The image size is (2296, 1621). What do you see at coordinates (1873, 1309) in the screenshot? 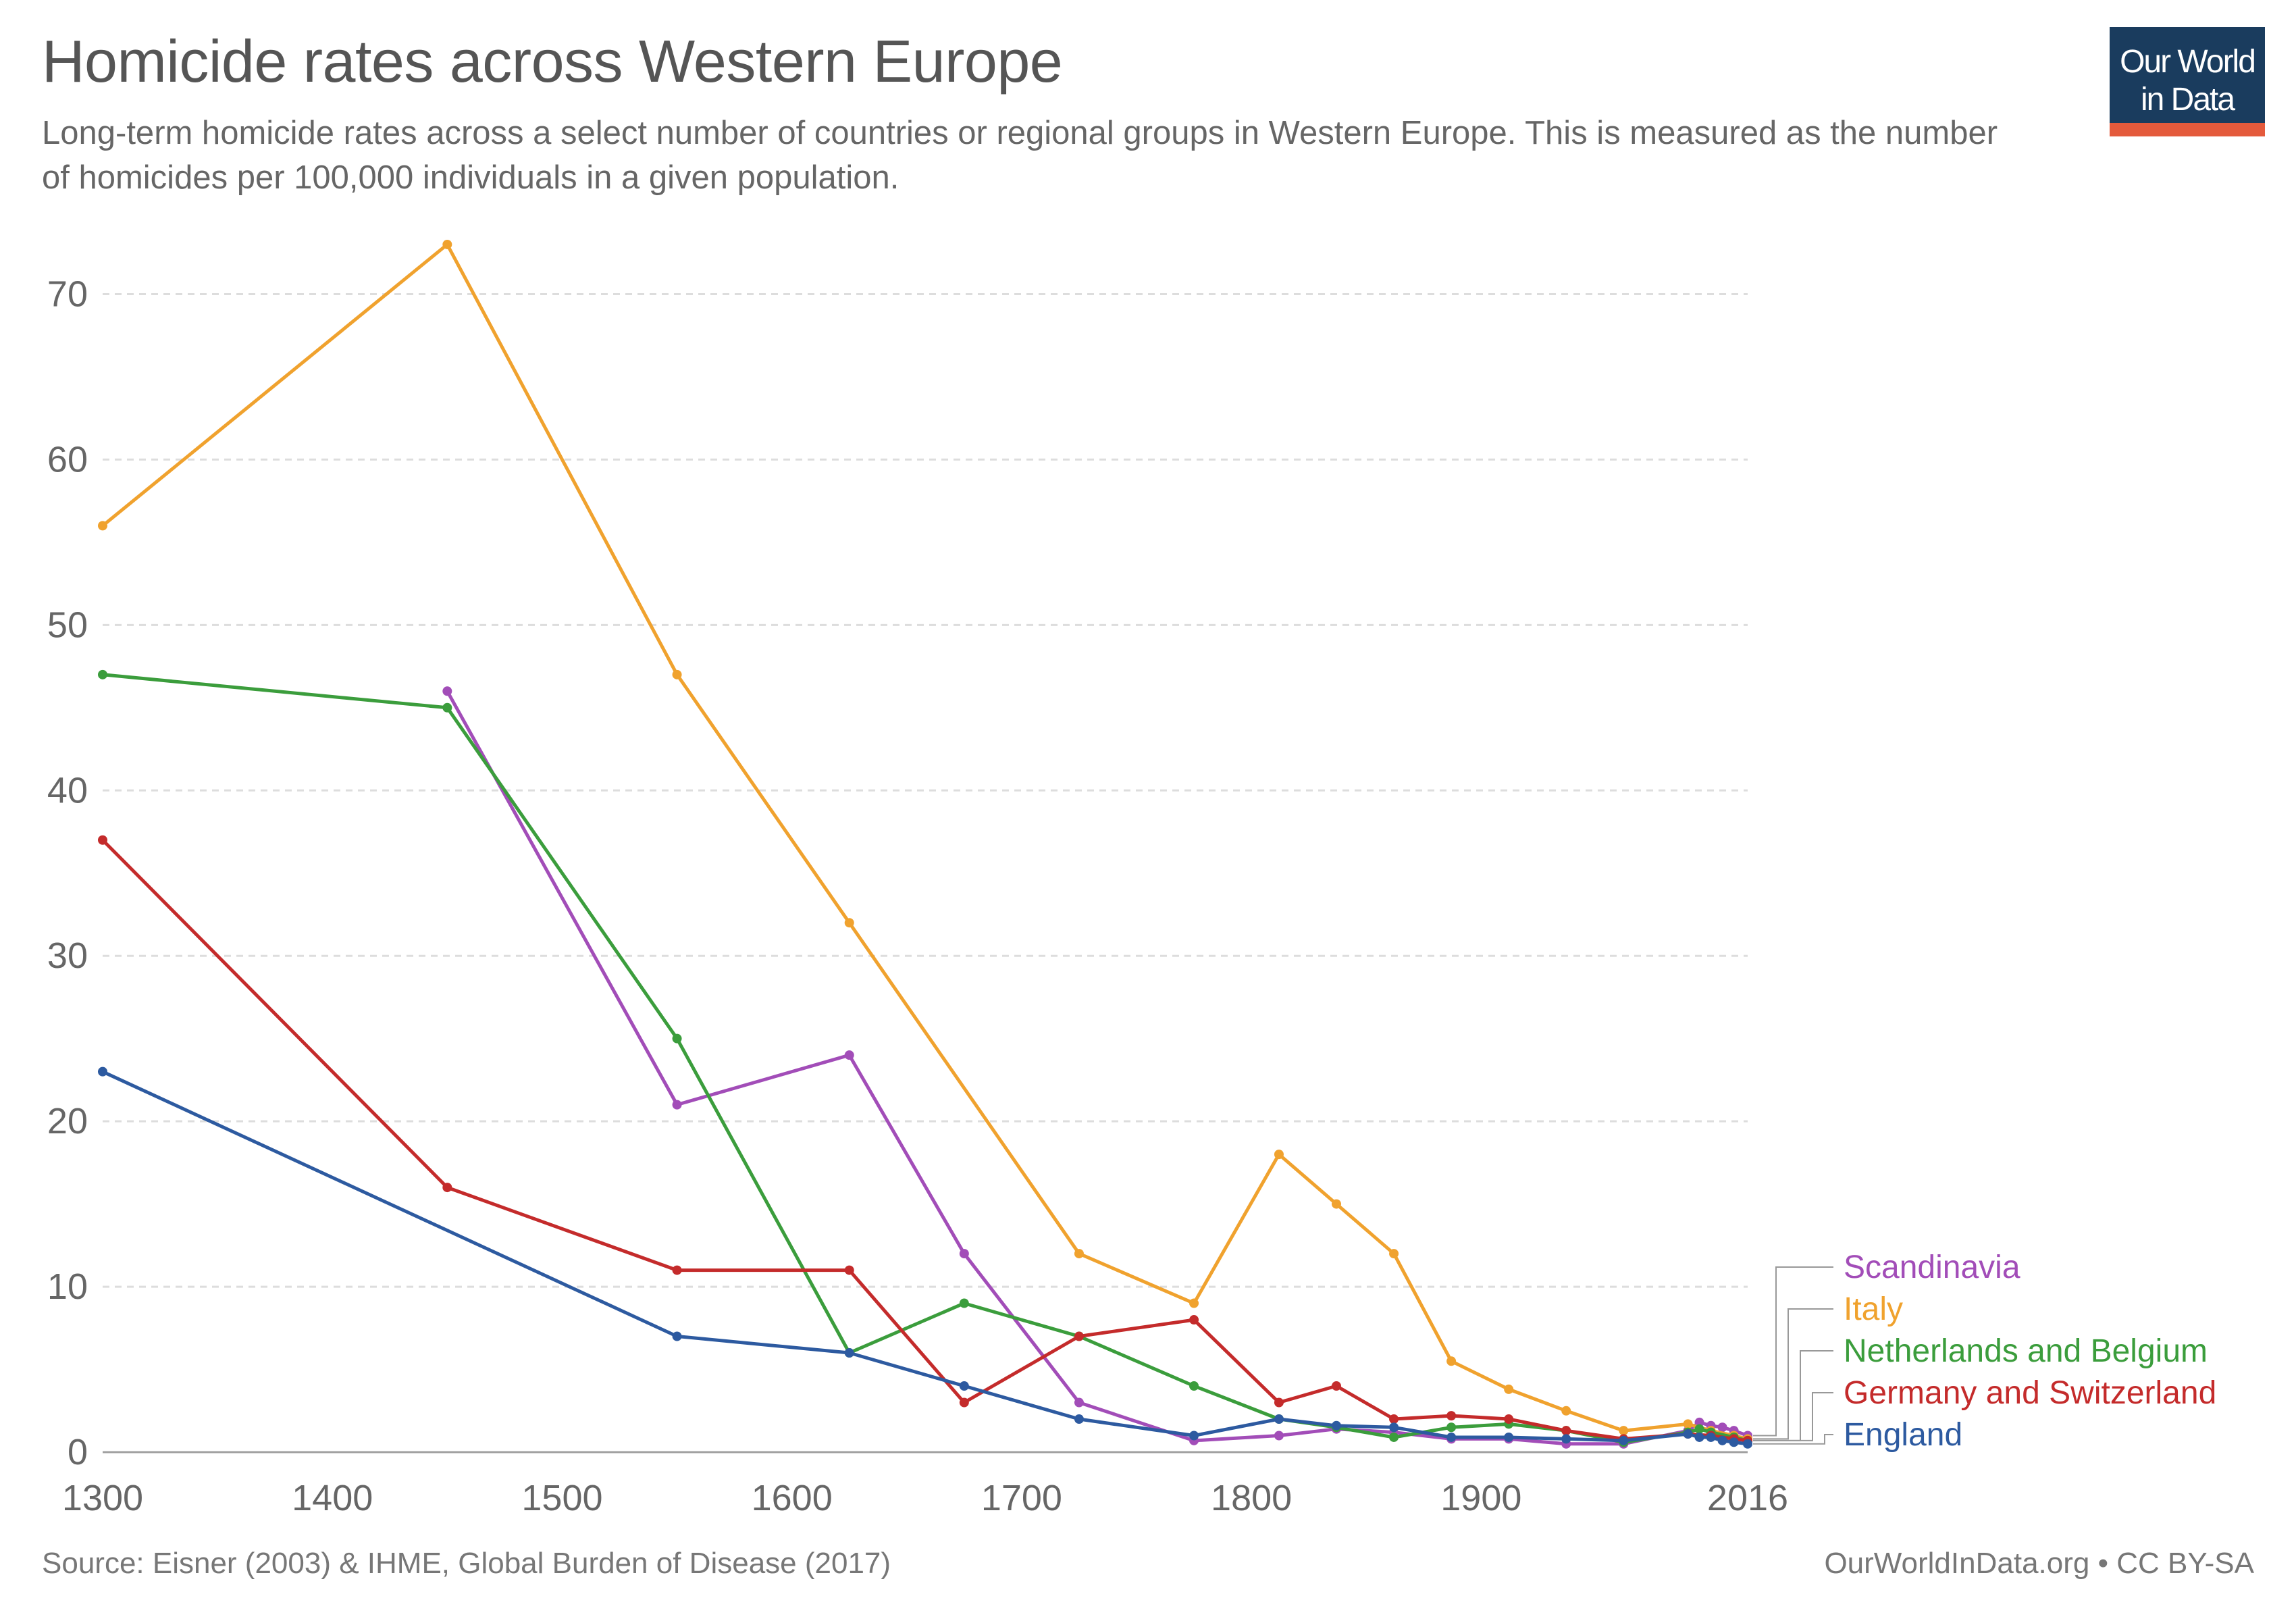
I see `legend-label: Italy` at bounding box center [1873, 1309].